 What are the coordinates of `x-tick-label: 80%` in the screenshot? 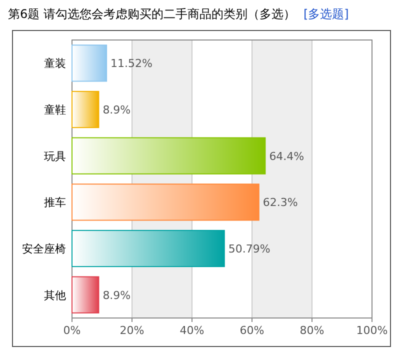 It's located at (312, 330).